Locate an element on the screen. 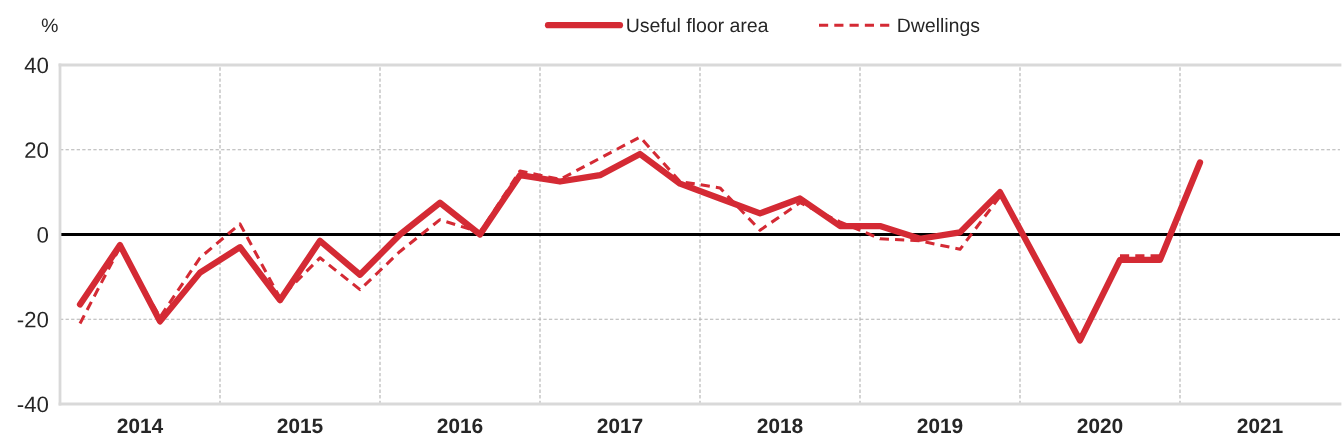  y-tick-label: 0 is located at coordinates (43, 235).